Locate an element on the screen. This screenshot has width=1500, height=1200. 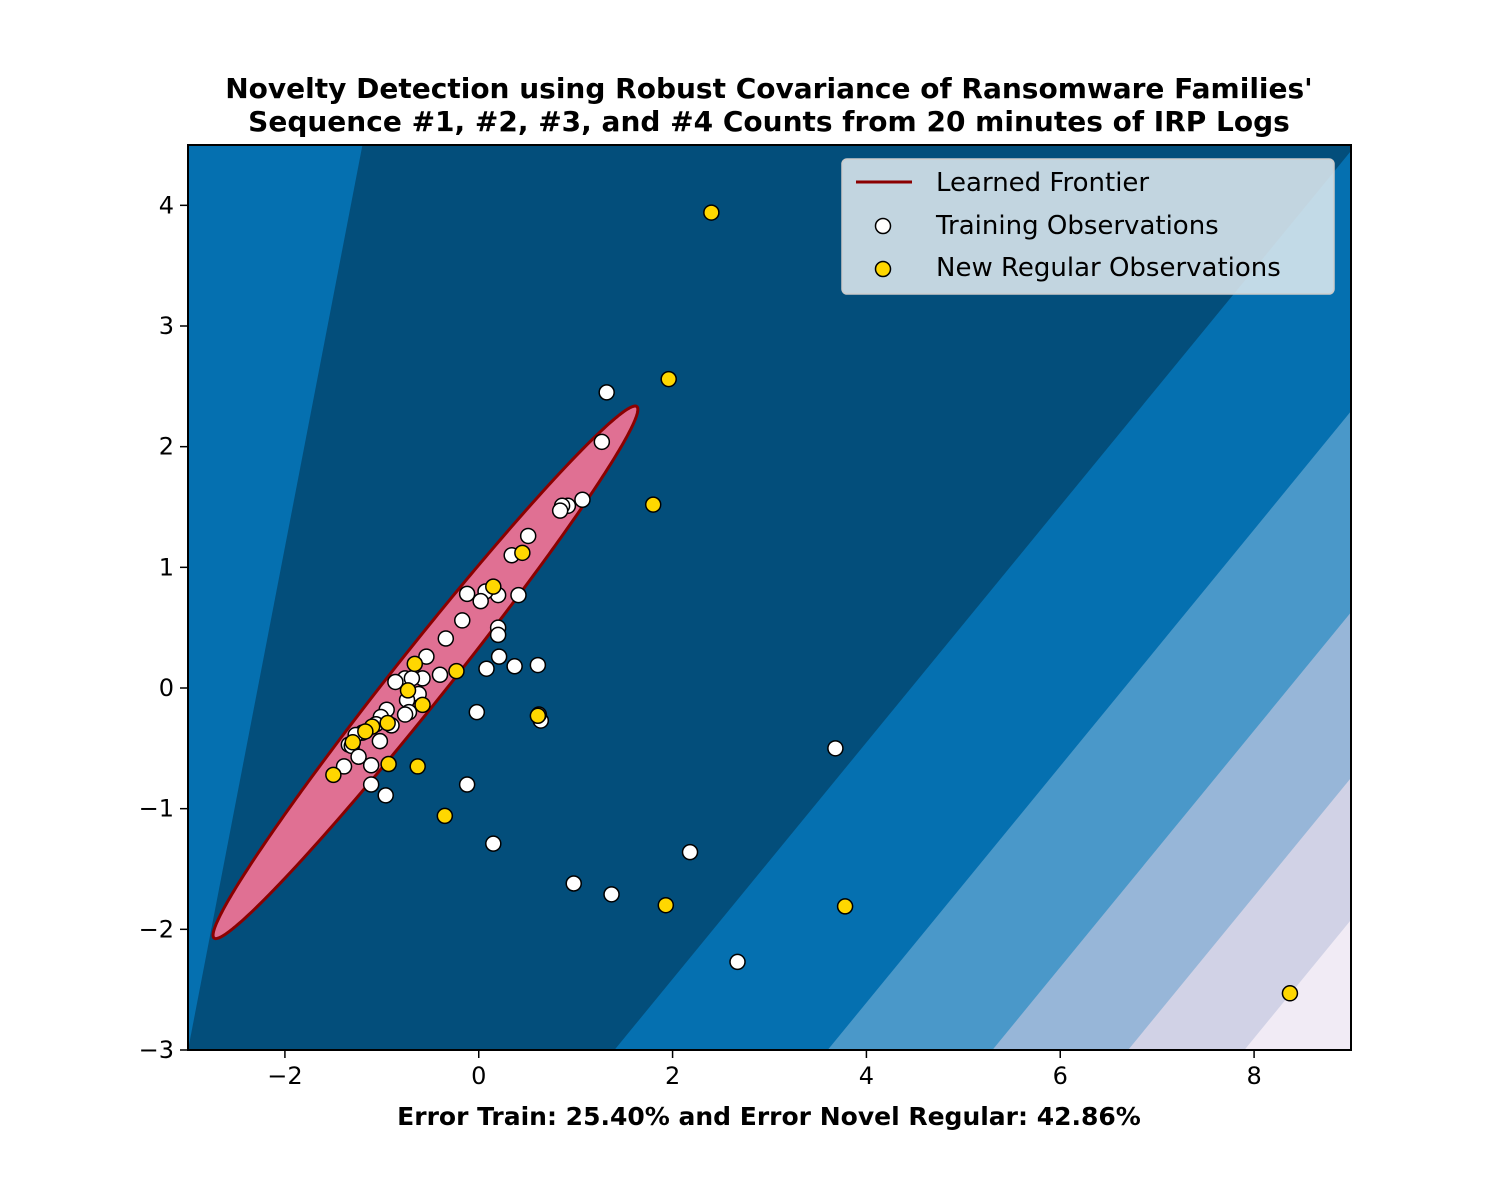
x-axis: −2 0 2 4 6 8 is located at coordinates (764, 1070).